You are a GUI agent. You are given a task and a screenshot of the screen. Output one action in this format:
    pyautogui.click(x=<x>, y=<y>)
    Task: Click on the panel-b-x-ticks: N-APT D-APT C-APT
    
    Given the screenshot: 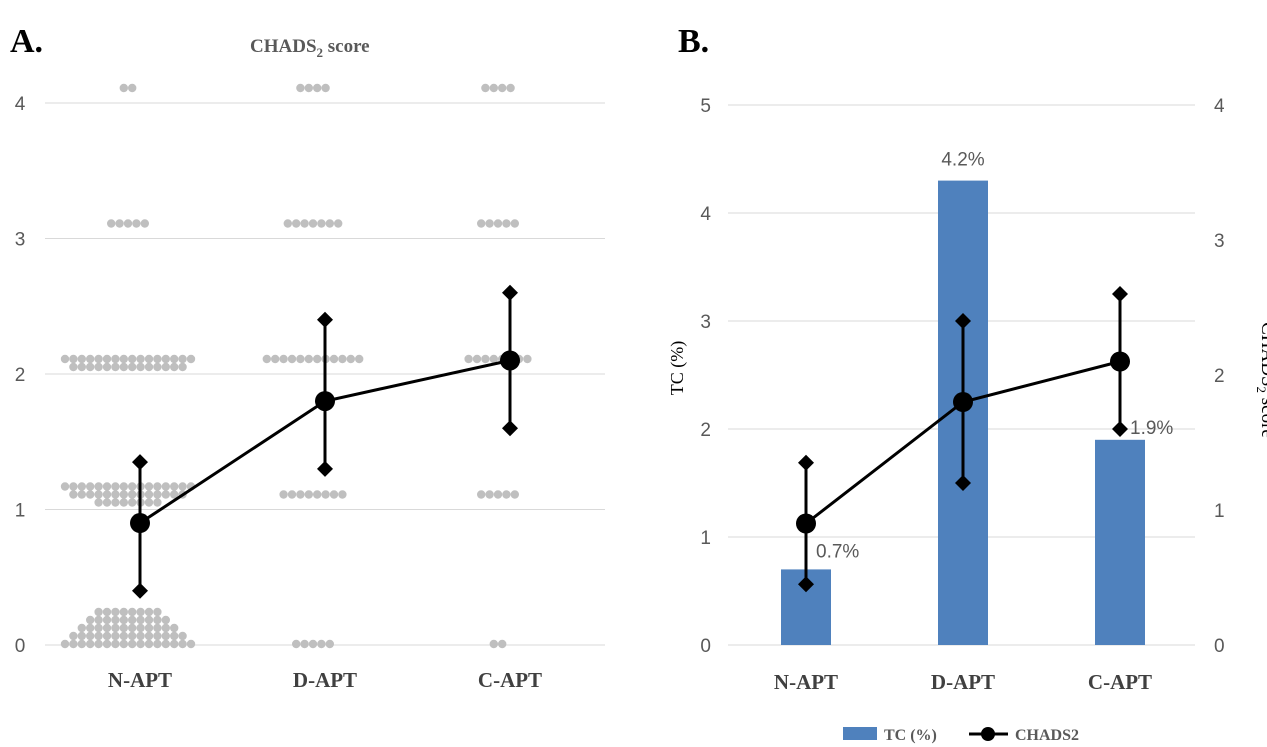 What is the action you would take?
    pyautogui.click(x=963, y=682)
    